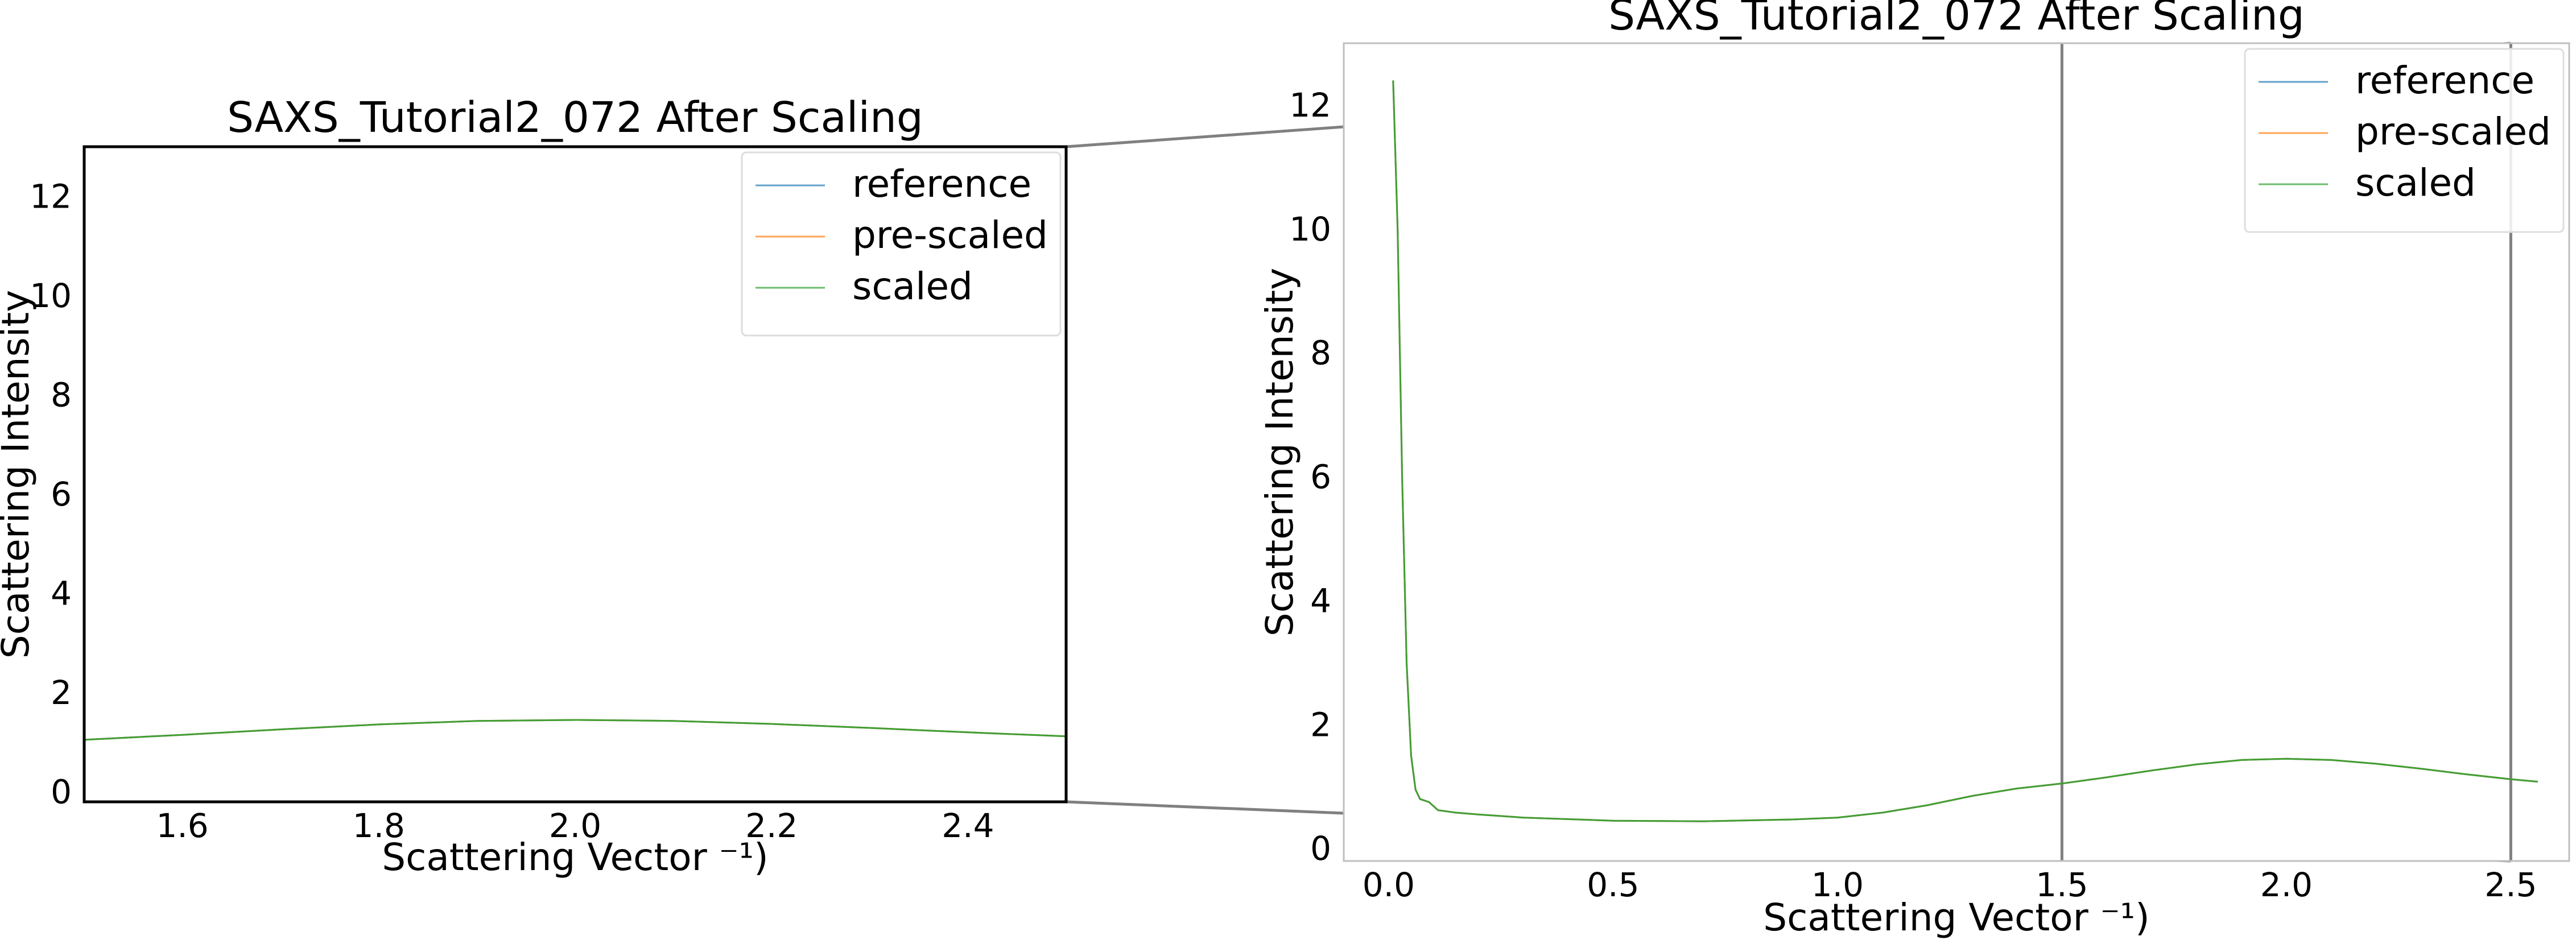 The height and width of the screenshot is (944, 2576). I want to click on x-tick-label: 1.0, so click(1838, 885).